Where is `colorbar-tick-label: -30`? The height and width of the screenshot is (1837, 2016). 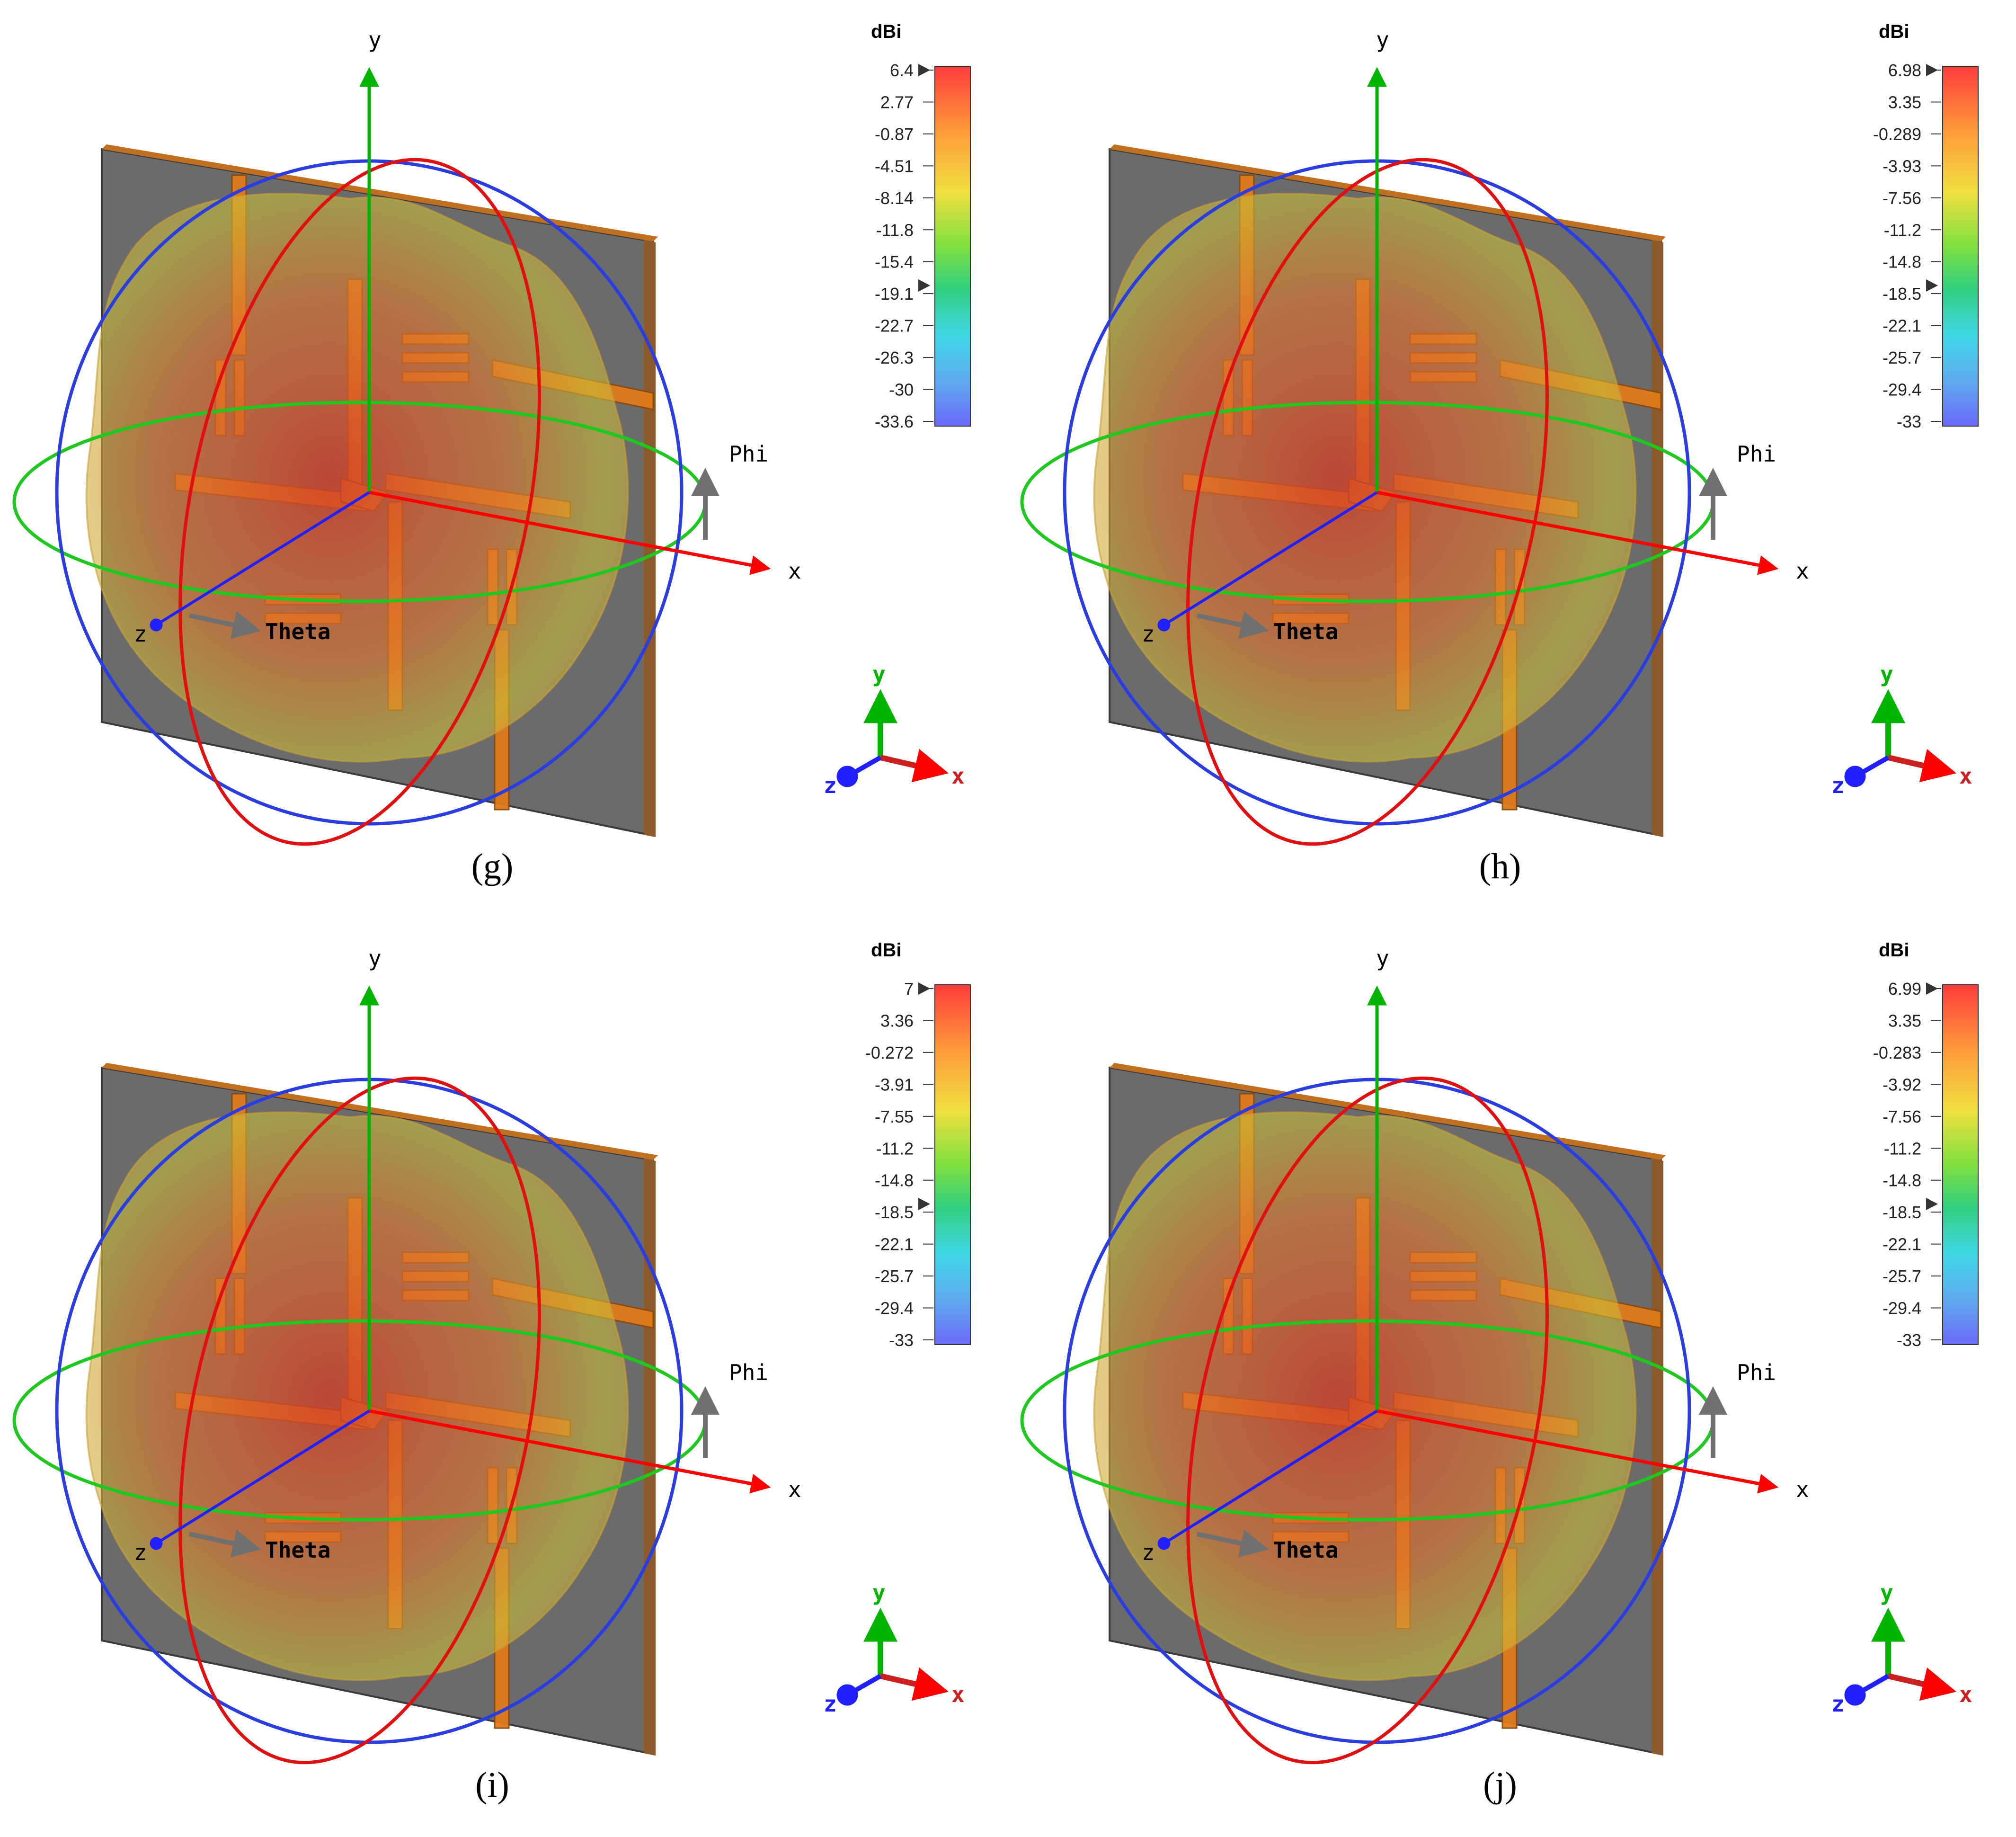
colorbar-tick-label: -30 is located at coordinates (902, 390).